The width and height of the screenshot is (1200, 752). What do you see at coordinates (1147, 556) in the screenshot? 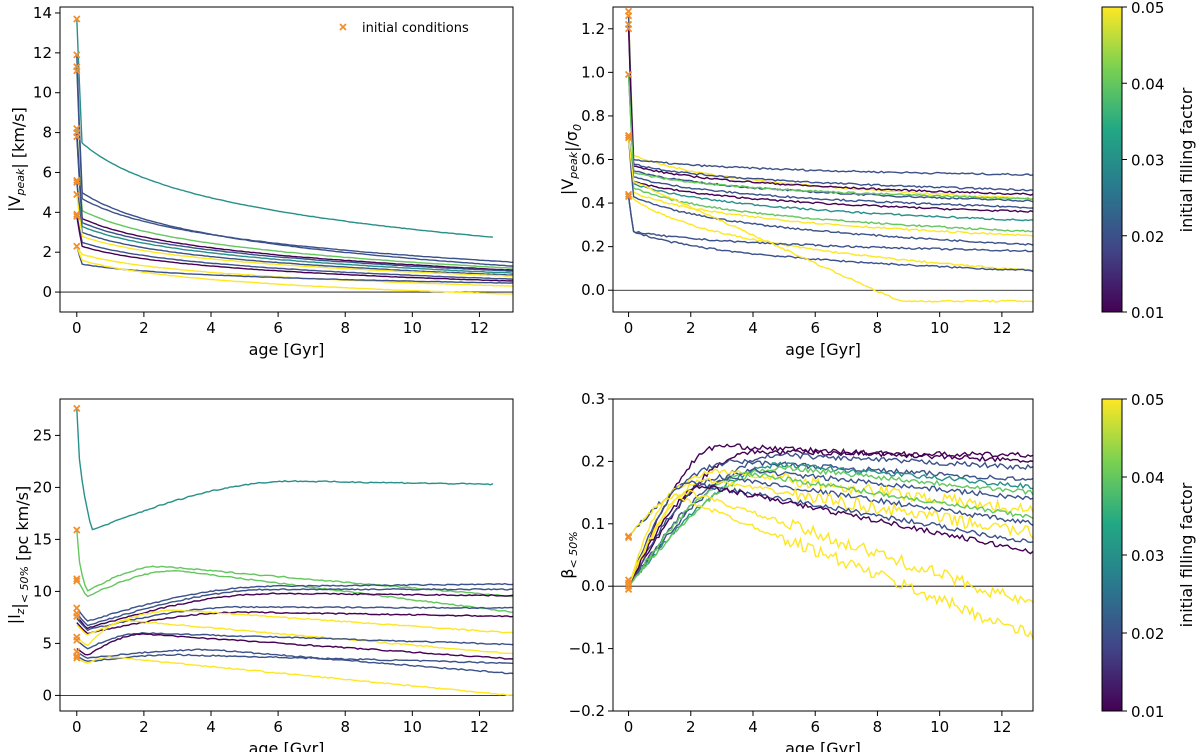
I see `colorbar-tick-label: 0.03` at bounding box center [1147, 556].